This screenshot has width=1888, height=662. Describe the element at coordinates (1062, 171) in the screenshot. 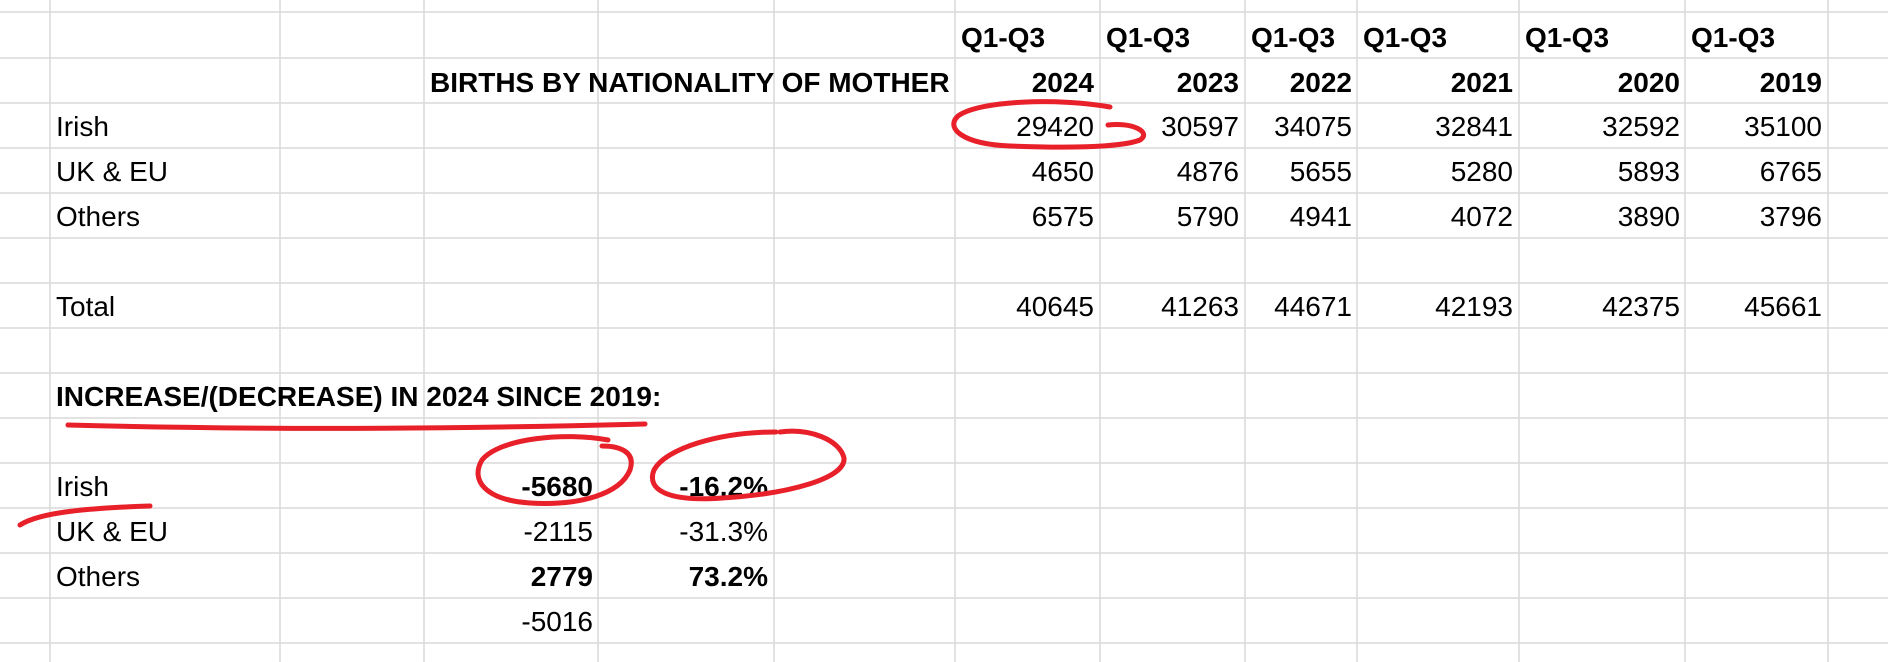

I see `cell-uk-eu-2024: 4650` at that location.